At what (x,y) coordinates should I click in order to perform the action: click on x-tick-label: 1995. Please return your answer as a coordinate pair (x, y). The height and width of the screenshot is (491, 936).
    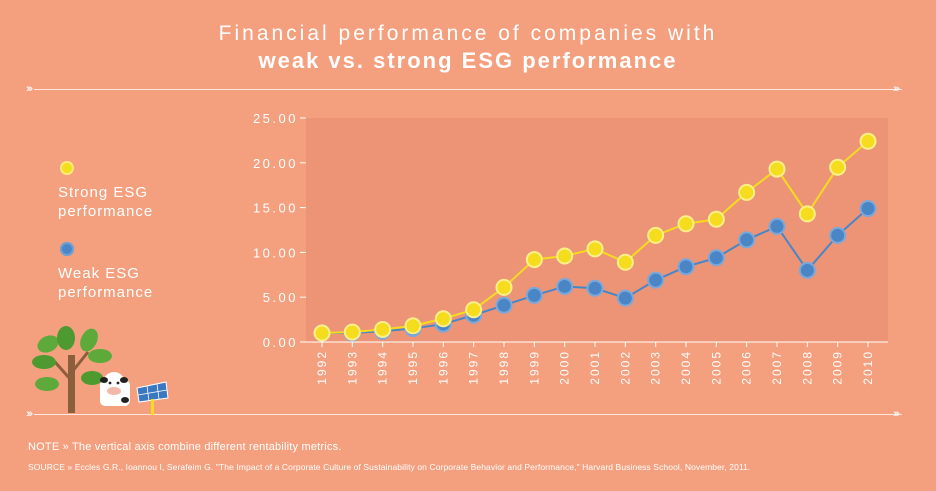
    Looking at the image, I should click on (413, 367).